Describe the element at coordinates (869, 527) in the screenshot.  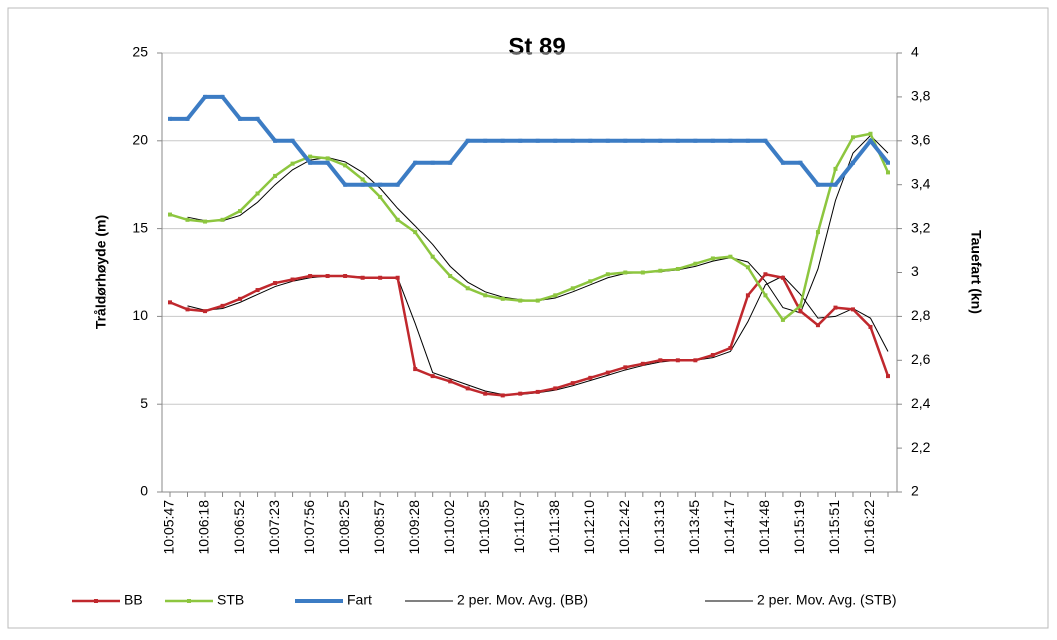
I see `x-tick-label: 10:16:22` at that location.